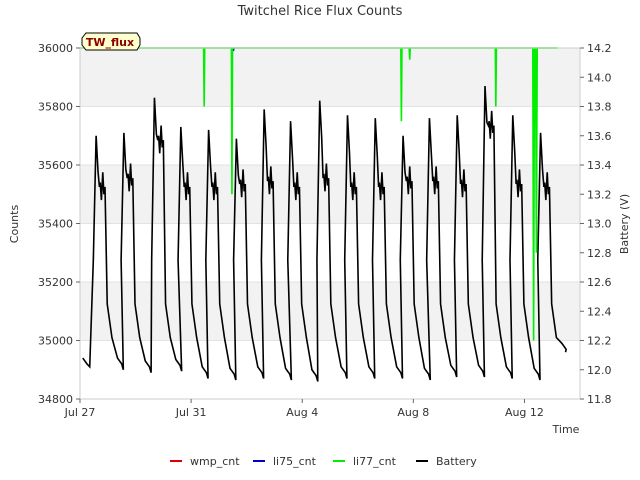 The height and width of the screenshot is (480, 640). Describe the element at coordinates (599, 194) in the screenshot. I see `y-right-tick-label: 13.2` at that location.